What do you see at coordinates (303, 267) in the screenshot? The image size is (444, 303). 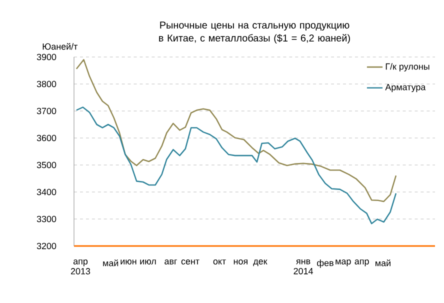 I see `x-tick-label: янв 2014` at bounding box center [303, 267].